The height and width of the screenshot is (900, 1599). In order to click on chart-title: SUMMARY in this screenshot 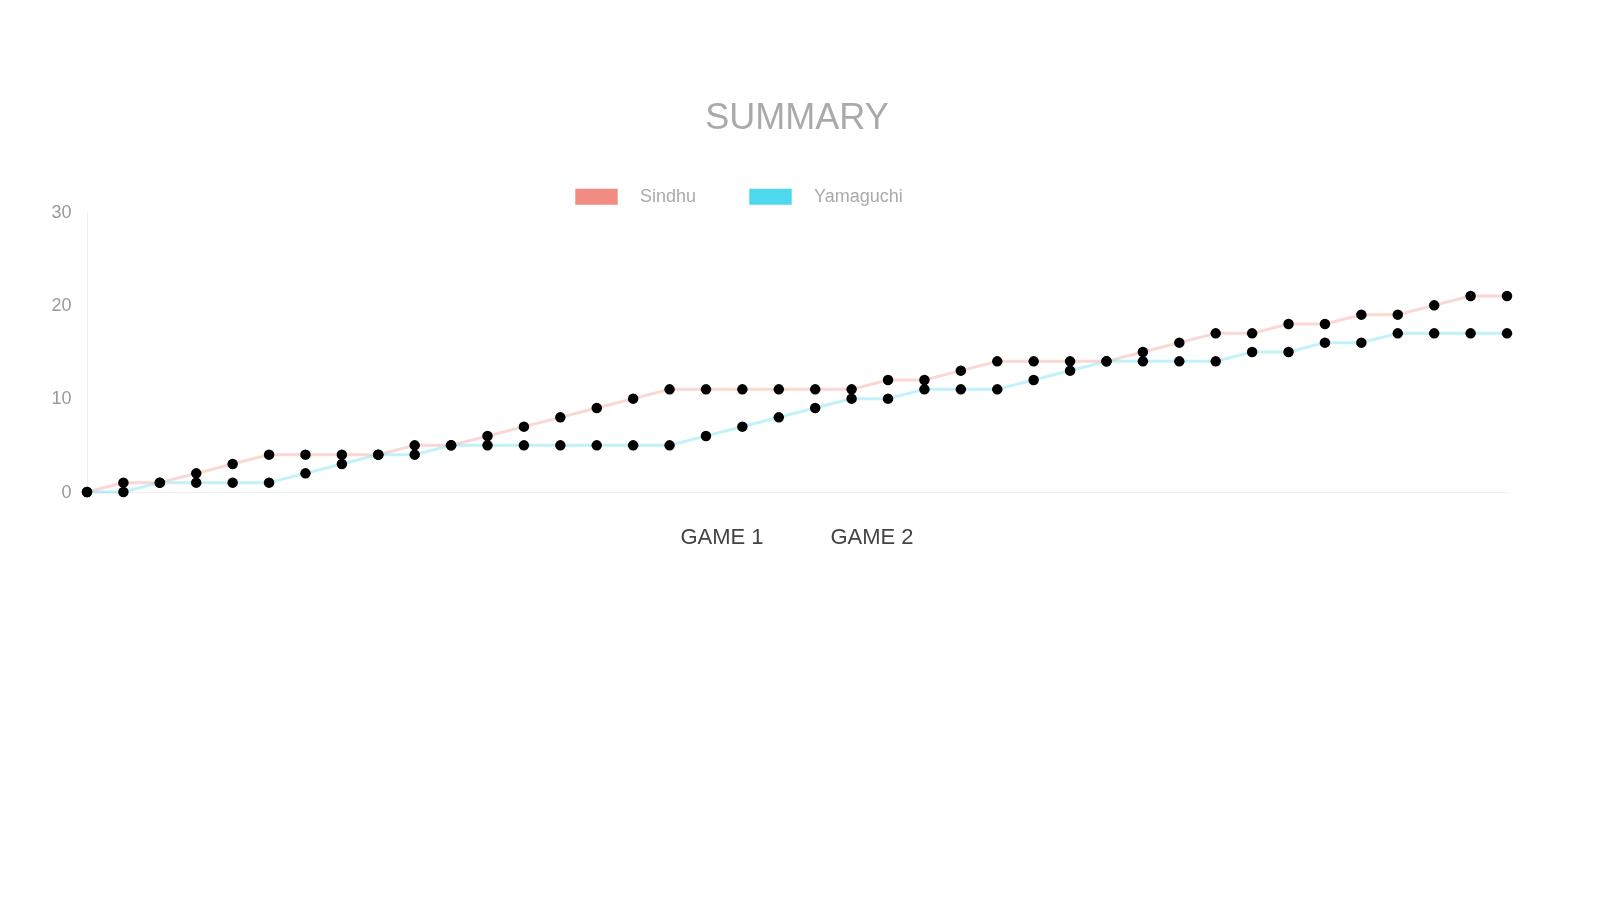, I will do `click(797, 116)`.